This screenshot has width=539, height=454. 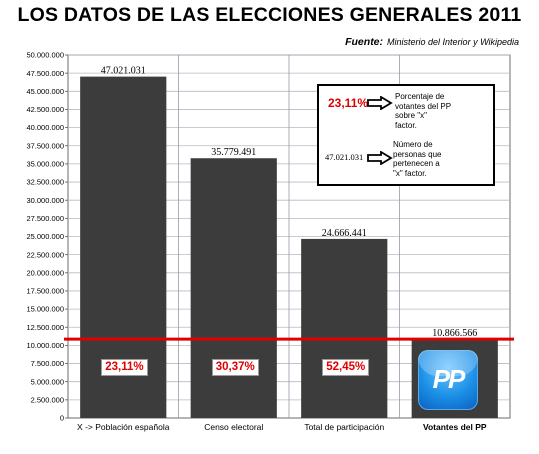 What do you see at coordinates (233, 427) in the screenshot?
I see `x-tick-label: Censo electoral` at bounding box center [233, 427].